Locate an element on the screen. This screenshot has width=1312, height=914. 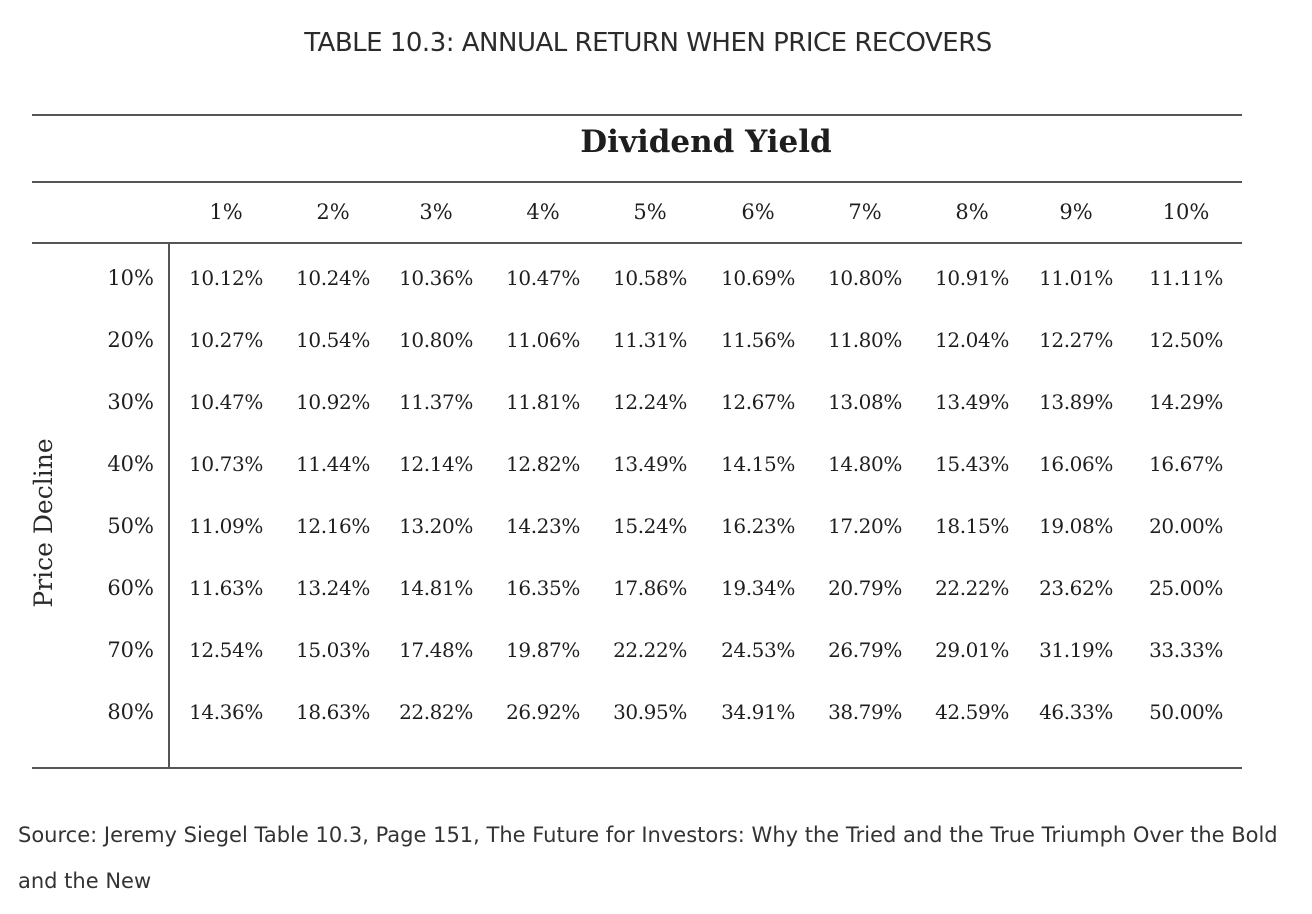
bottom-rule is located at coordinates (637, 768).